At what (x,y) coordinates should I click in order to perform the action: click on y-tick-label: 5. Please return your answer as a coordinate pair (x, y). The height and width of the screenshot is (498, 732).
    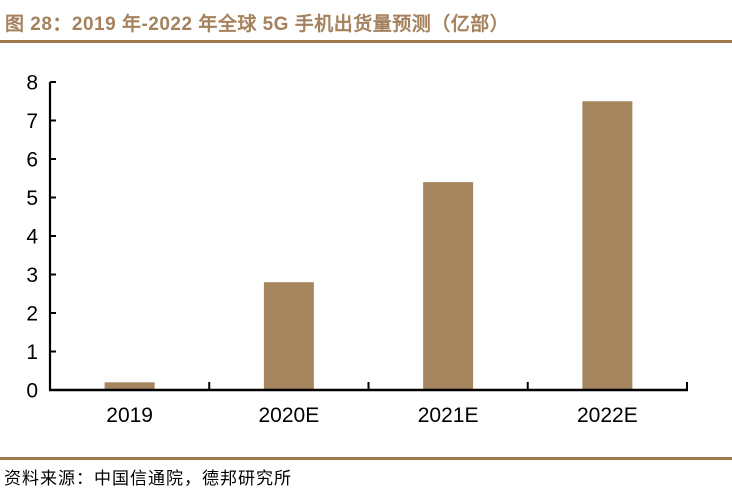
    Looking at the image, I should click on (32, 198).